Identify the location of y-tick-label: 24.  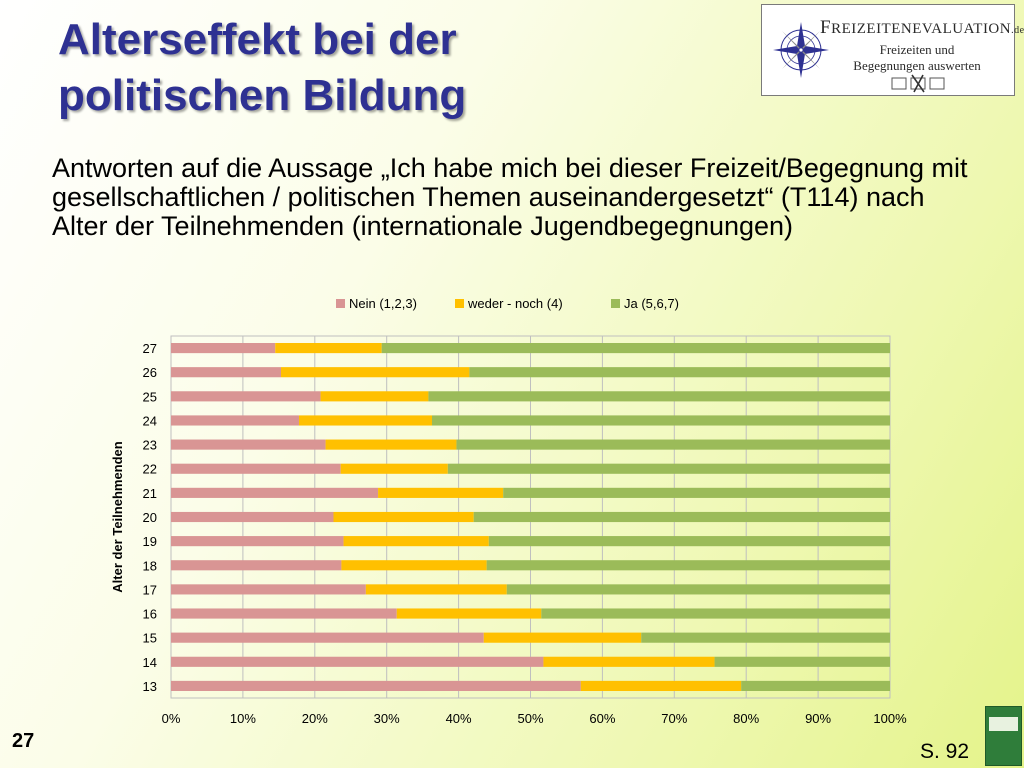
(150, 420).